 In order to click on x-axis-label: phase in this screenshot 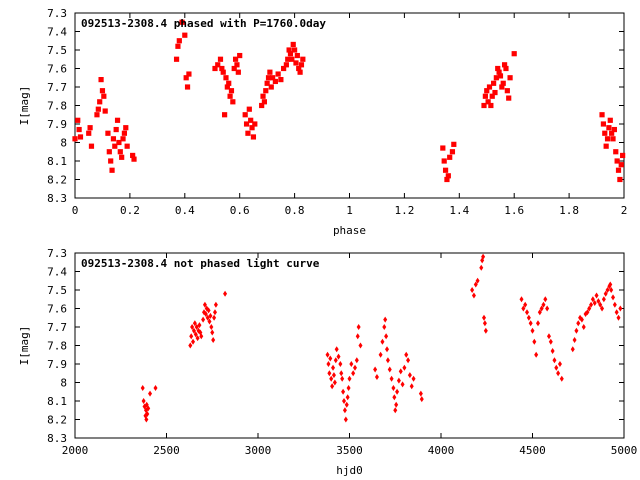, I will do `click(349, 230)`.